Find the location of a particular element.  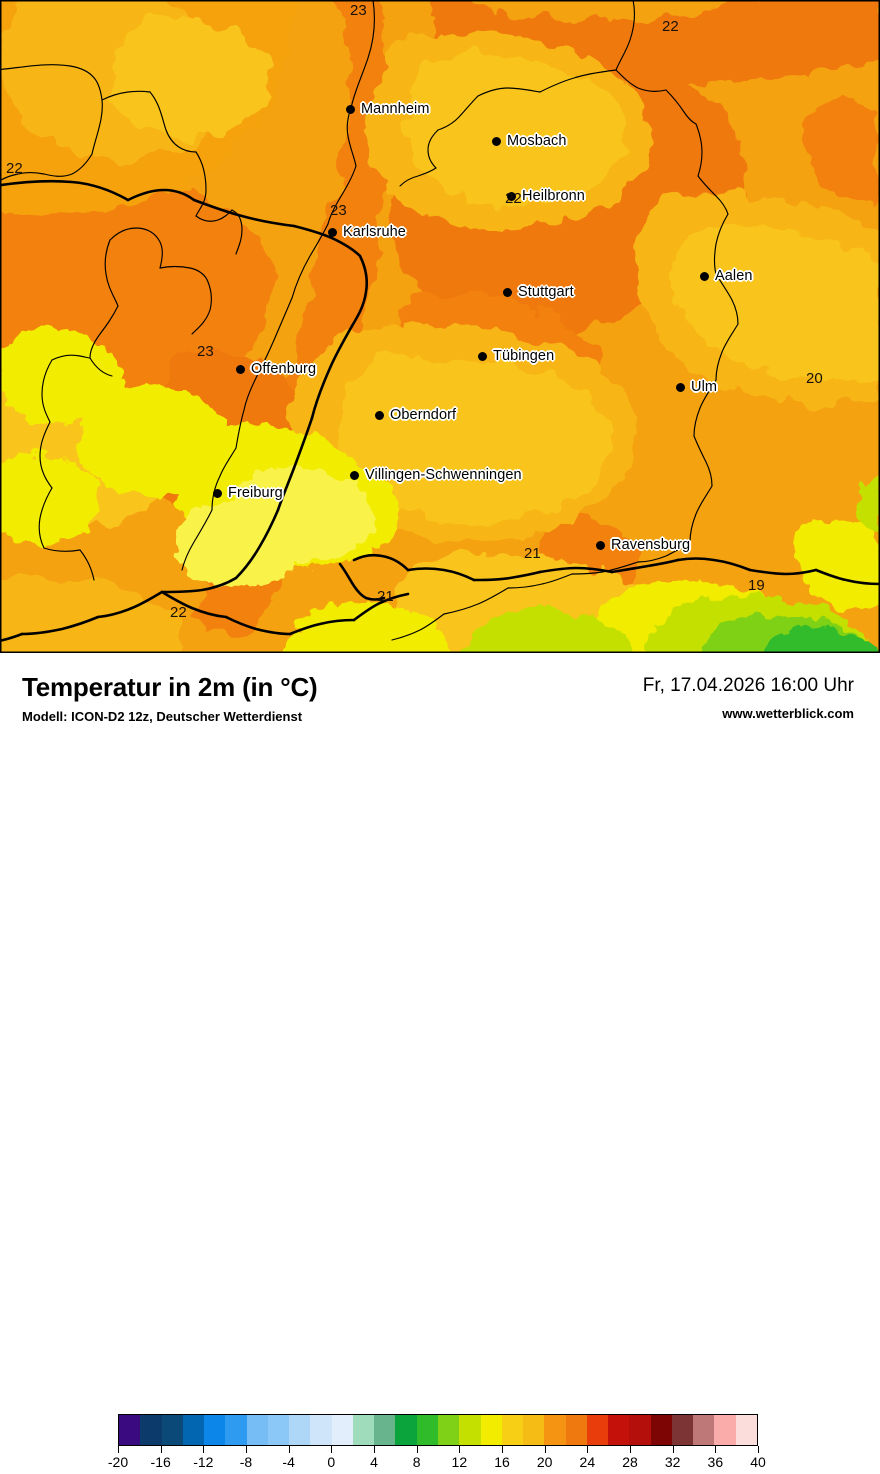

city-label: Ulm is located at coordinates (704, 387).